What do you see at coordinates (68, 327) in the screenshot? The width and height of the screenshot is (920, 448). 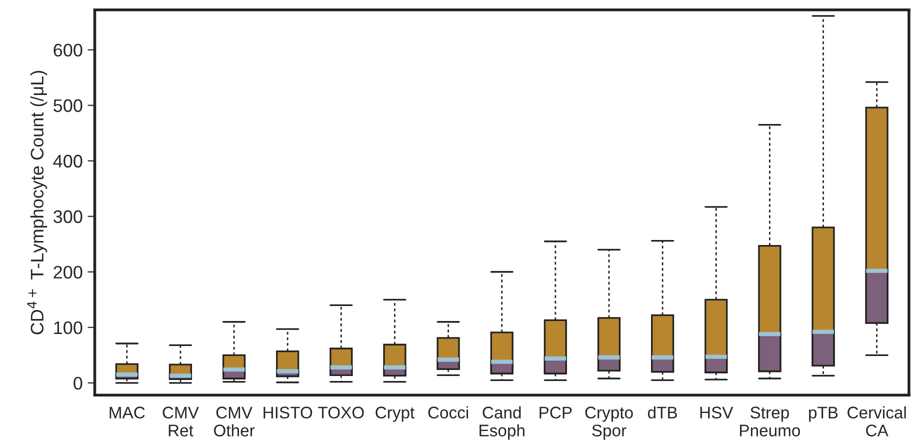 I see `y-tick-label: 100` at bounding box center [68, 327].